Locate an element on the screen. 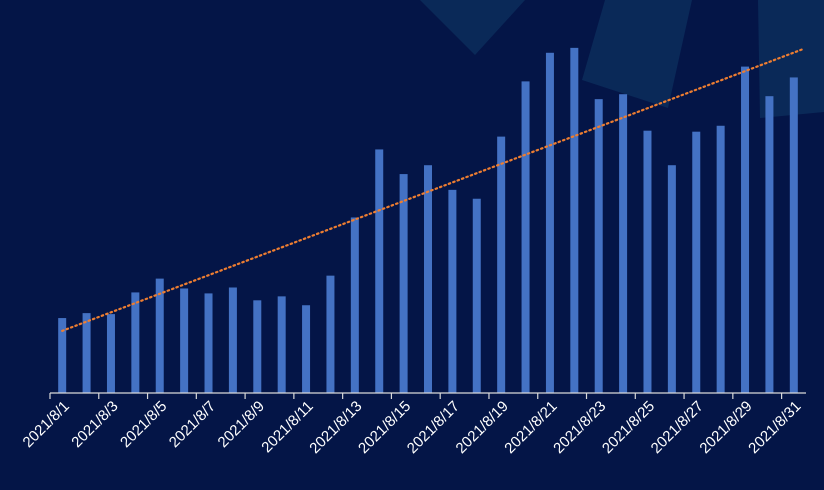 Image resolution: width=824 pixels, height=490 pixels. bar-2021/8/23 is located at coordinates (598, 246).